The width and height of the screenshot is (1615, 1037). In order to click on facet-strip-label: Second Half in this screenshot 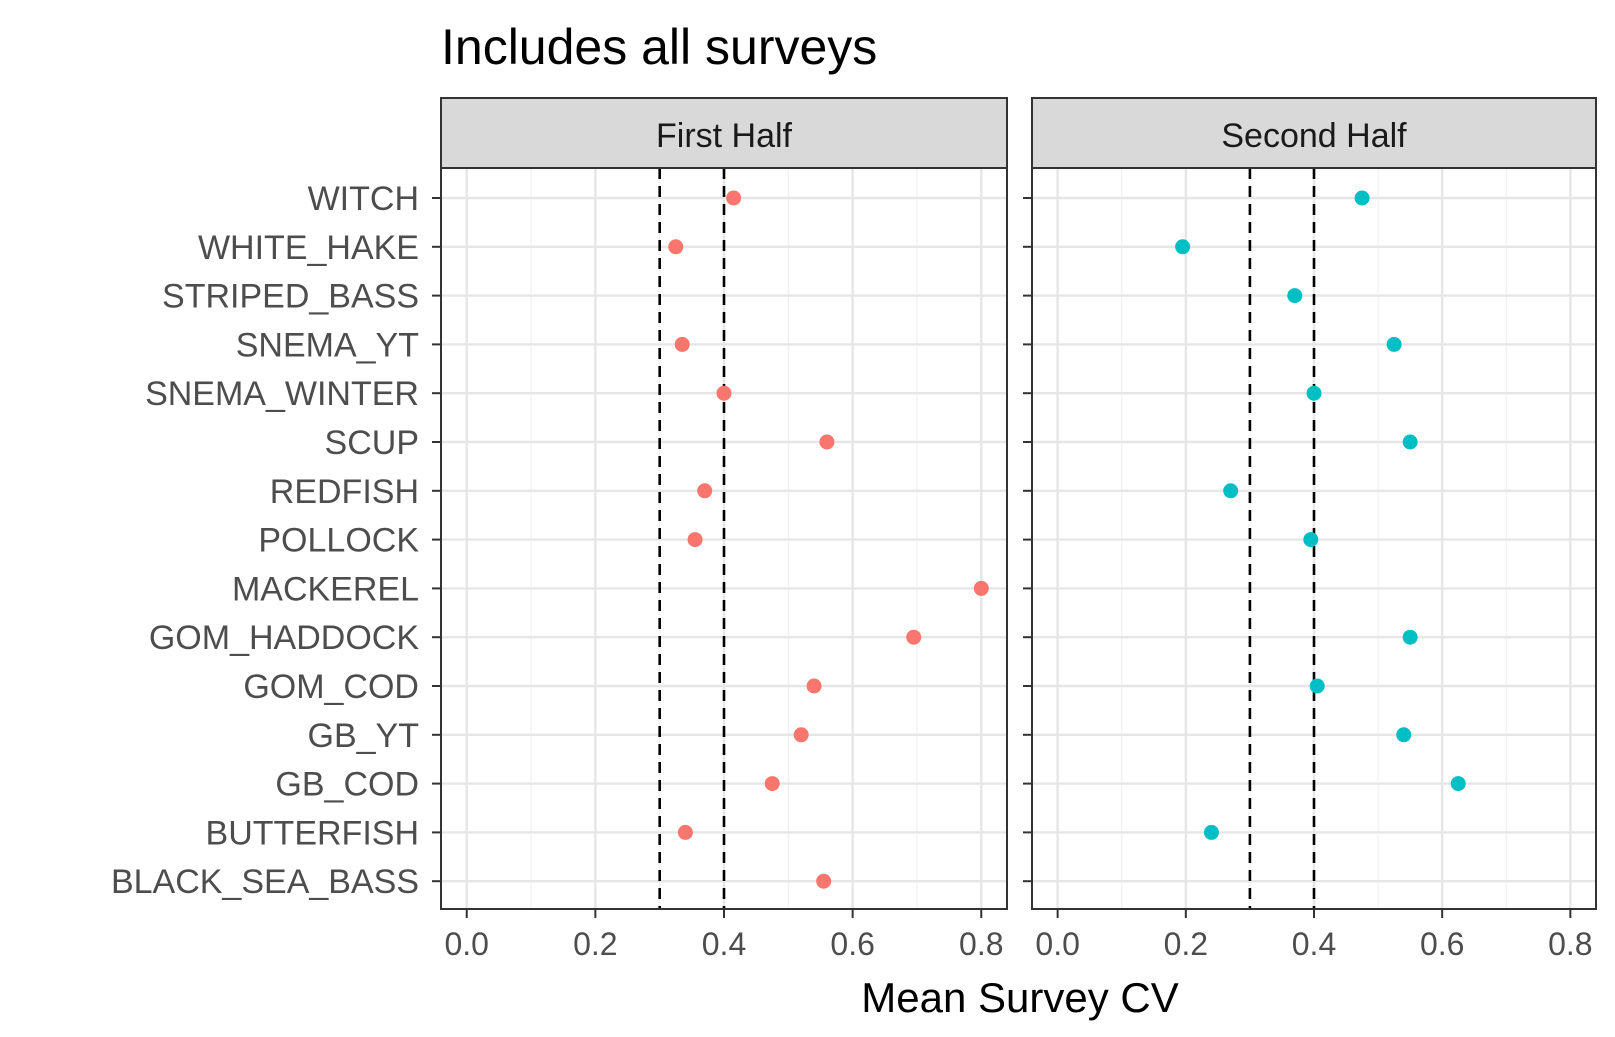, I will do `click(1314, 136)`.